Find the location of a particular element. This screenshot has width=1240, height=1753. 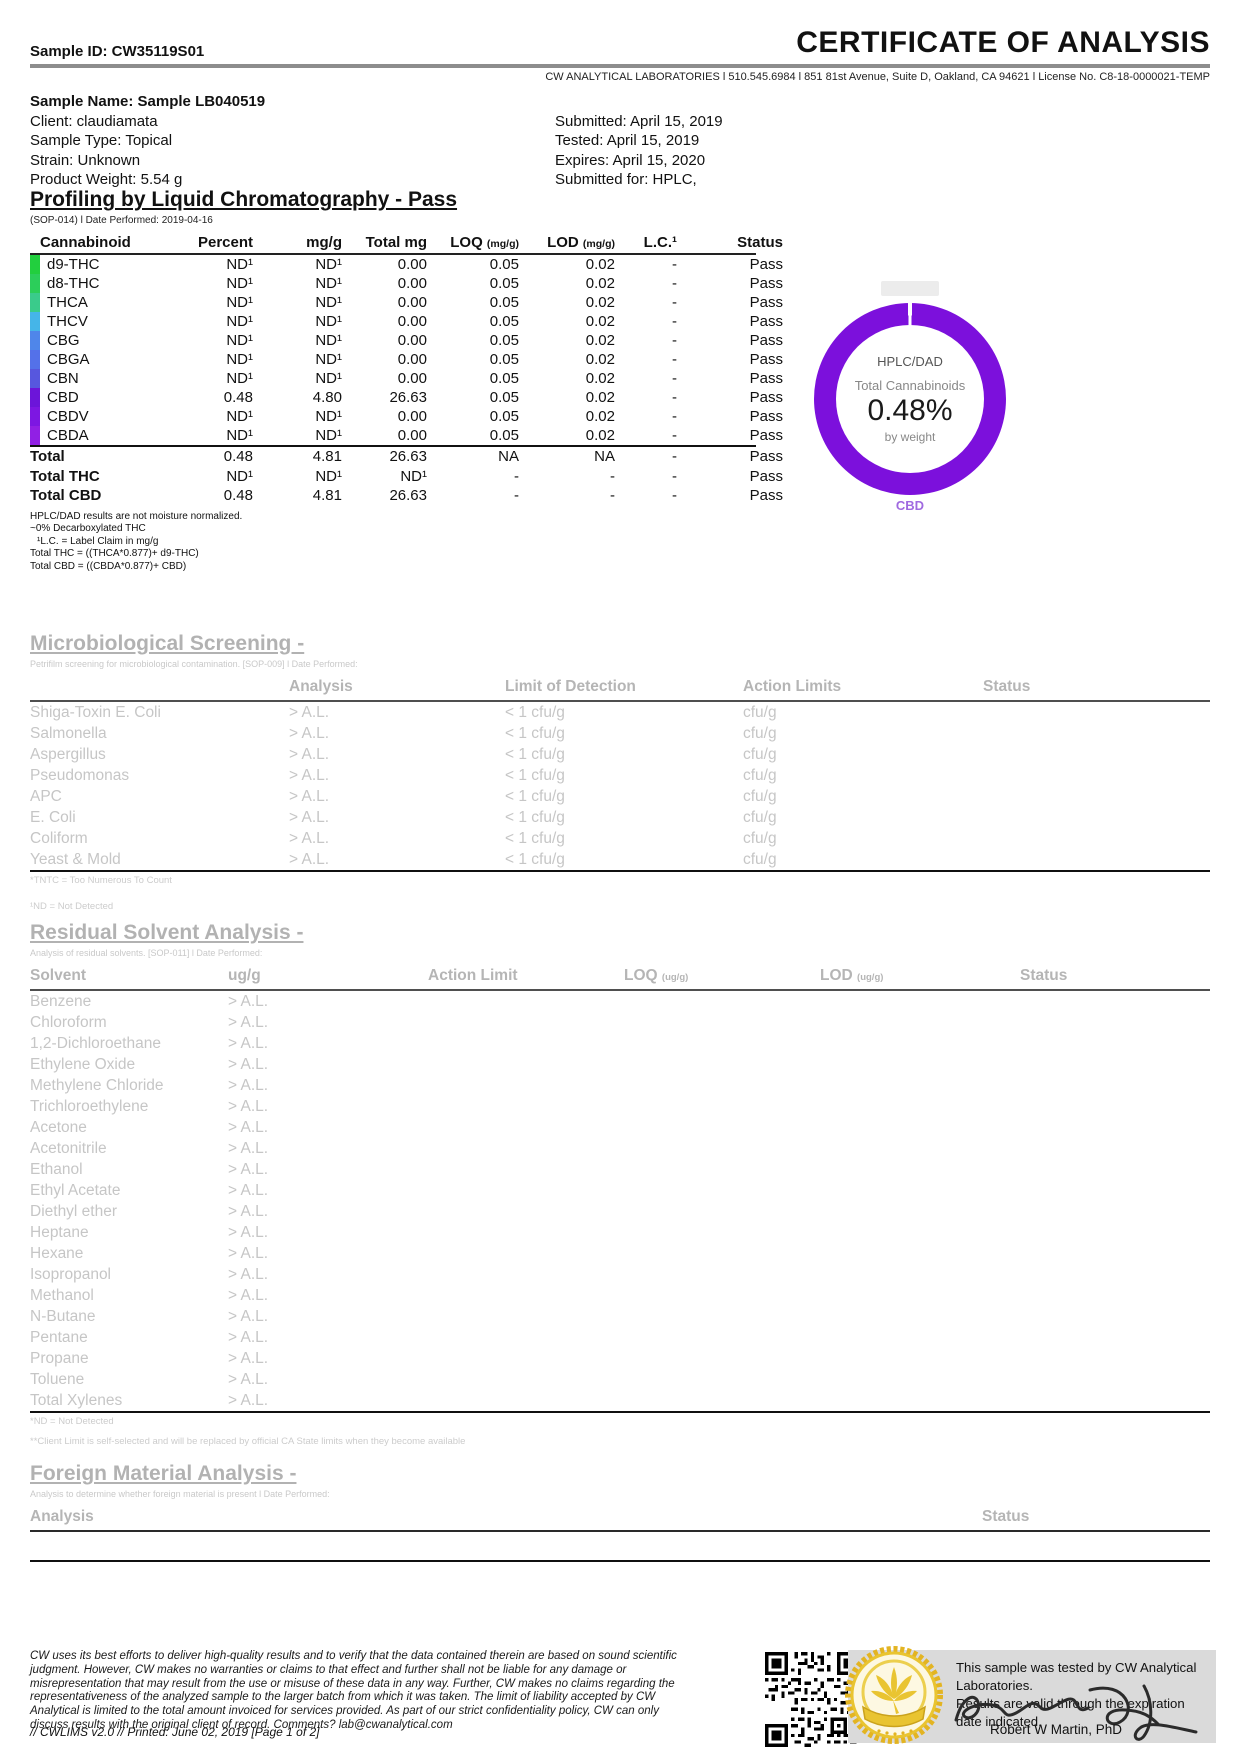

cell-total-mg: 26.63 is located at coordinates (408, 457).